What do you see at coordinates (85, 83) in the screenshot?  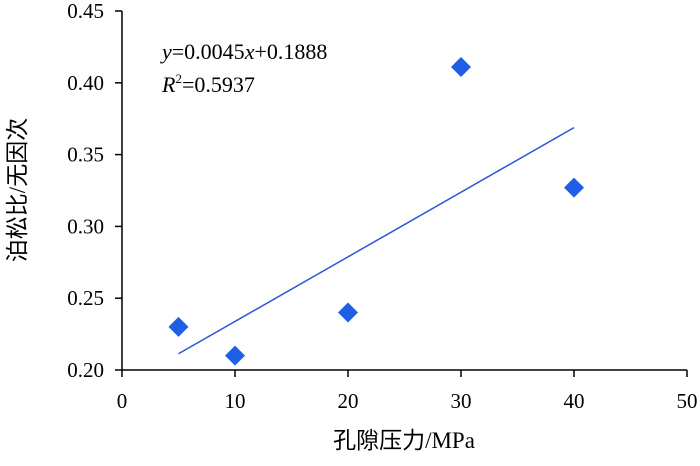 I see `y-tick-label: 0.40` at bounding box center [85, 83].